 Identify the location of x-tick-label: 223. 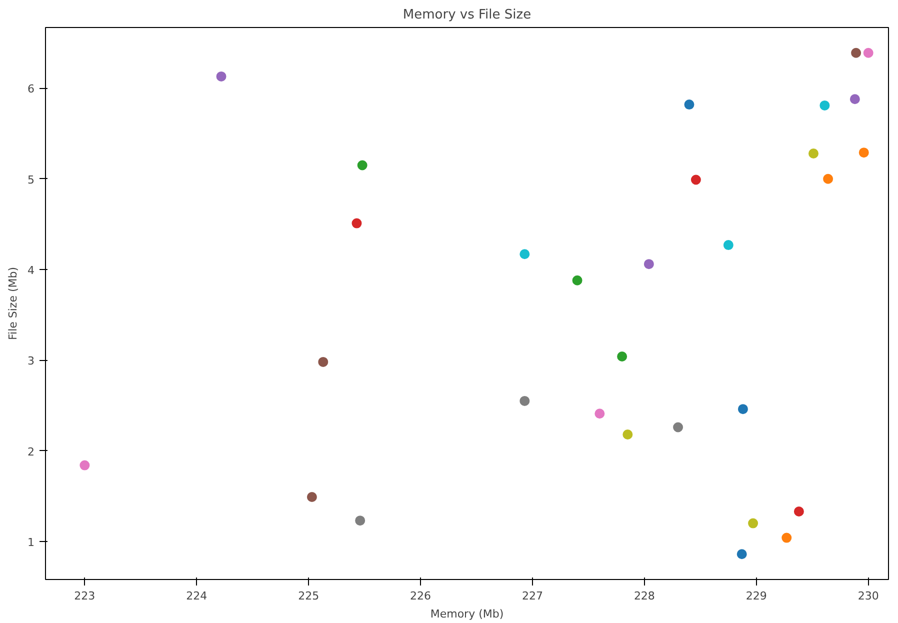
(85, 596).